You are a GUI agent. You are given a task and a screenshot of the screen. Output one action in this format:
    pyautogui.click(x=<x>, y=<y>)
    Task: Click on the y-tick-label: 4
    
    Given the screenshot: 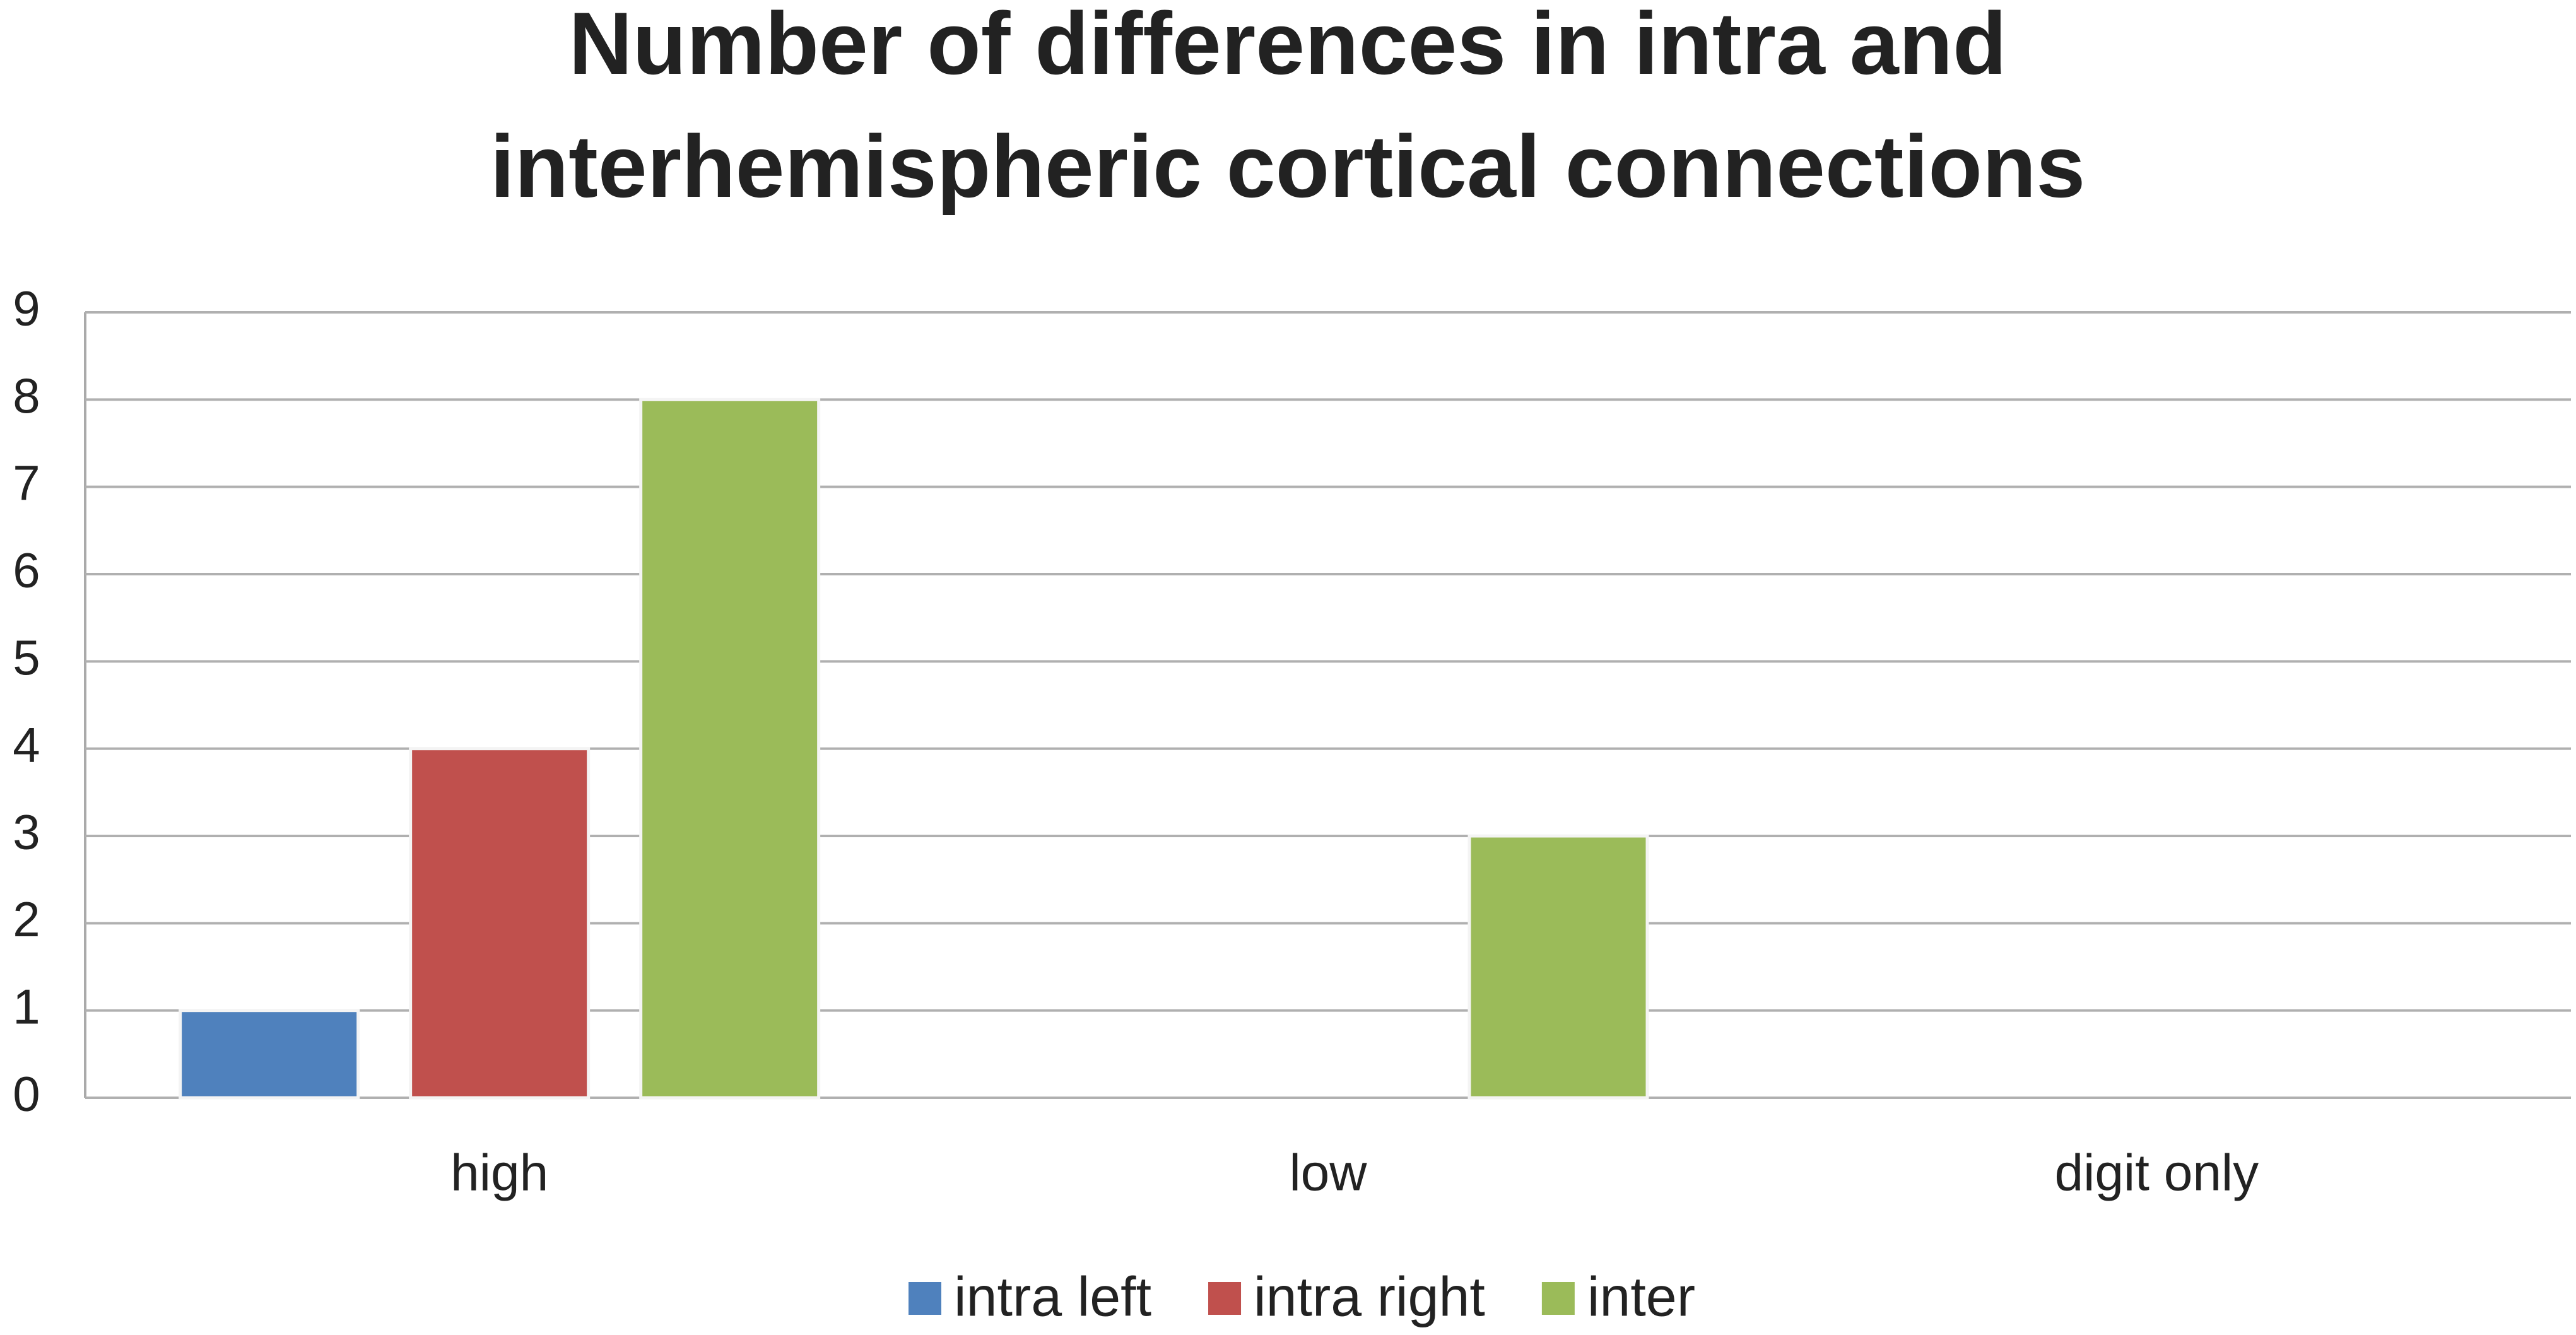 What is the action you would take?
    pyautogui.click(x=26, y=744)
    